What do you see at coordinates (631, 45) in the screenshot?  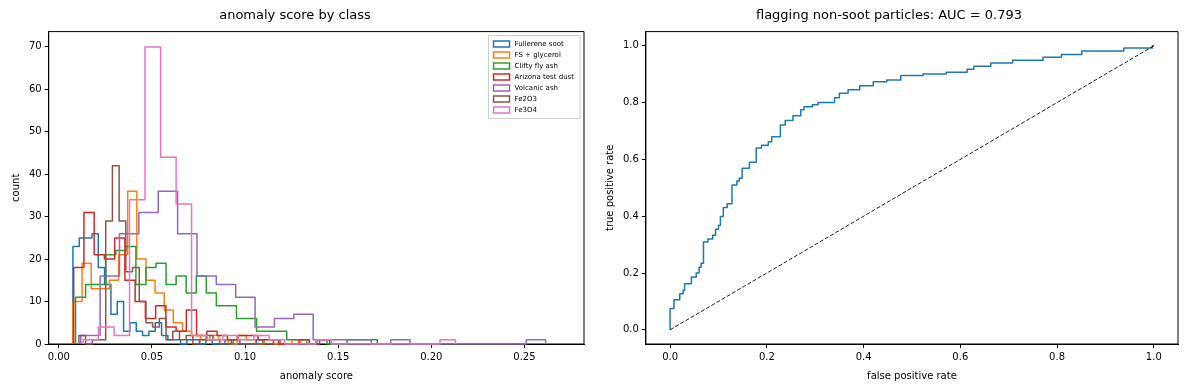 I see `y-tick-label: 1.0` at bounding box center [631, 45].